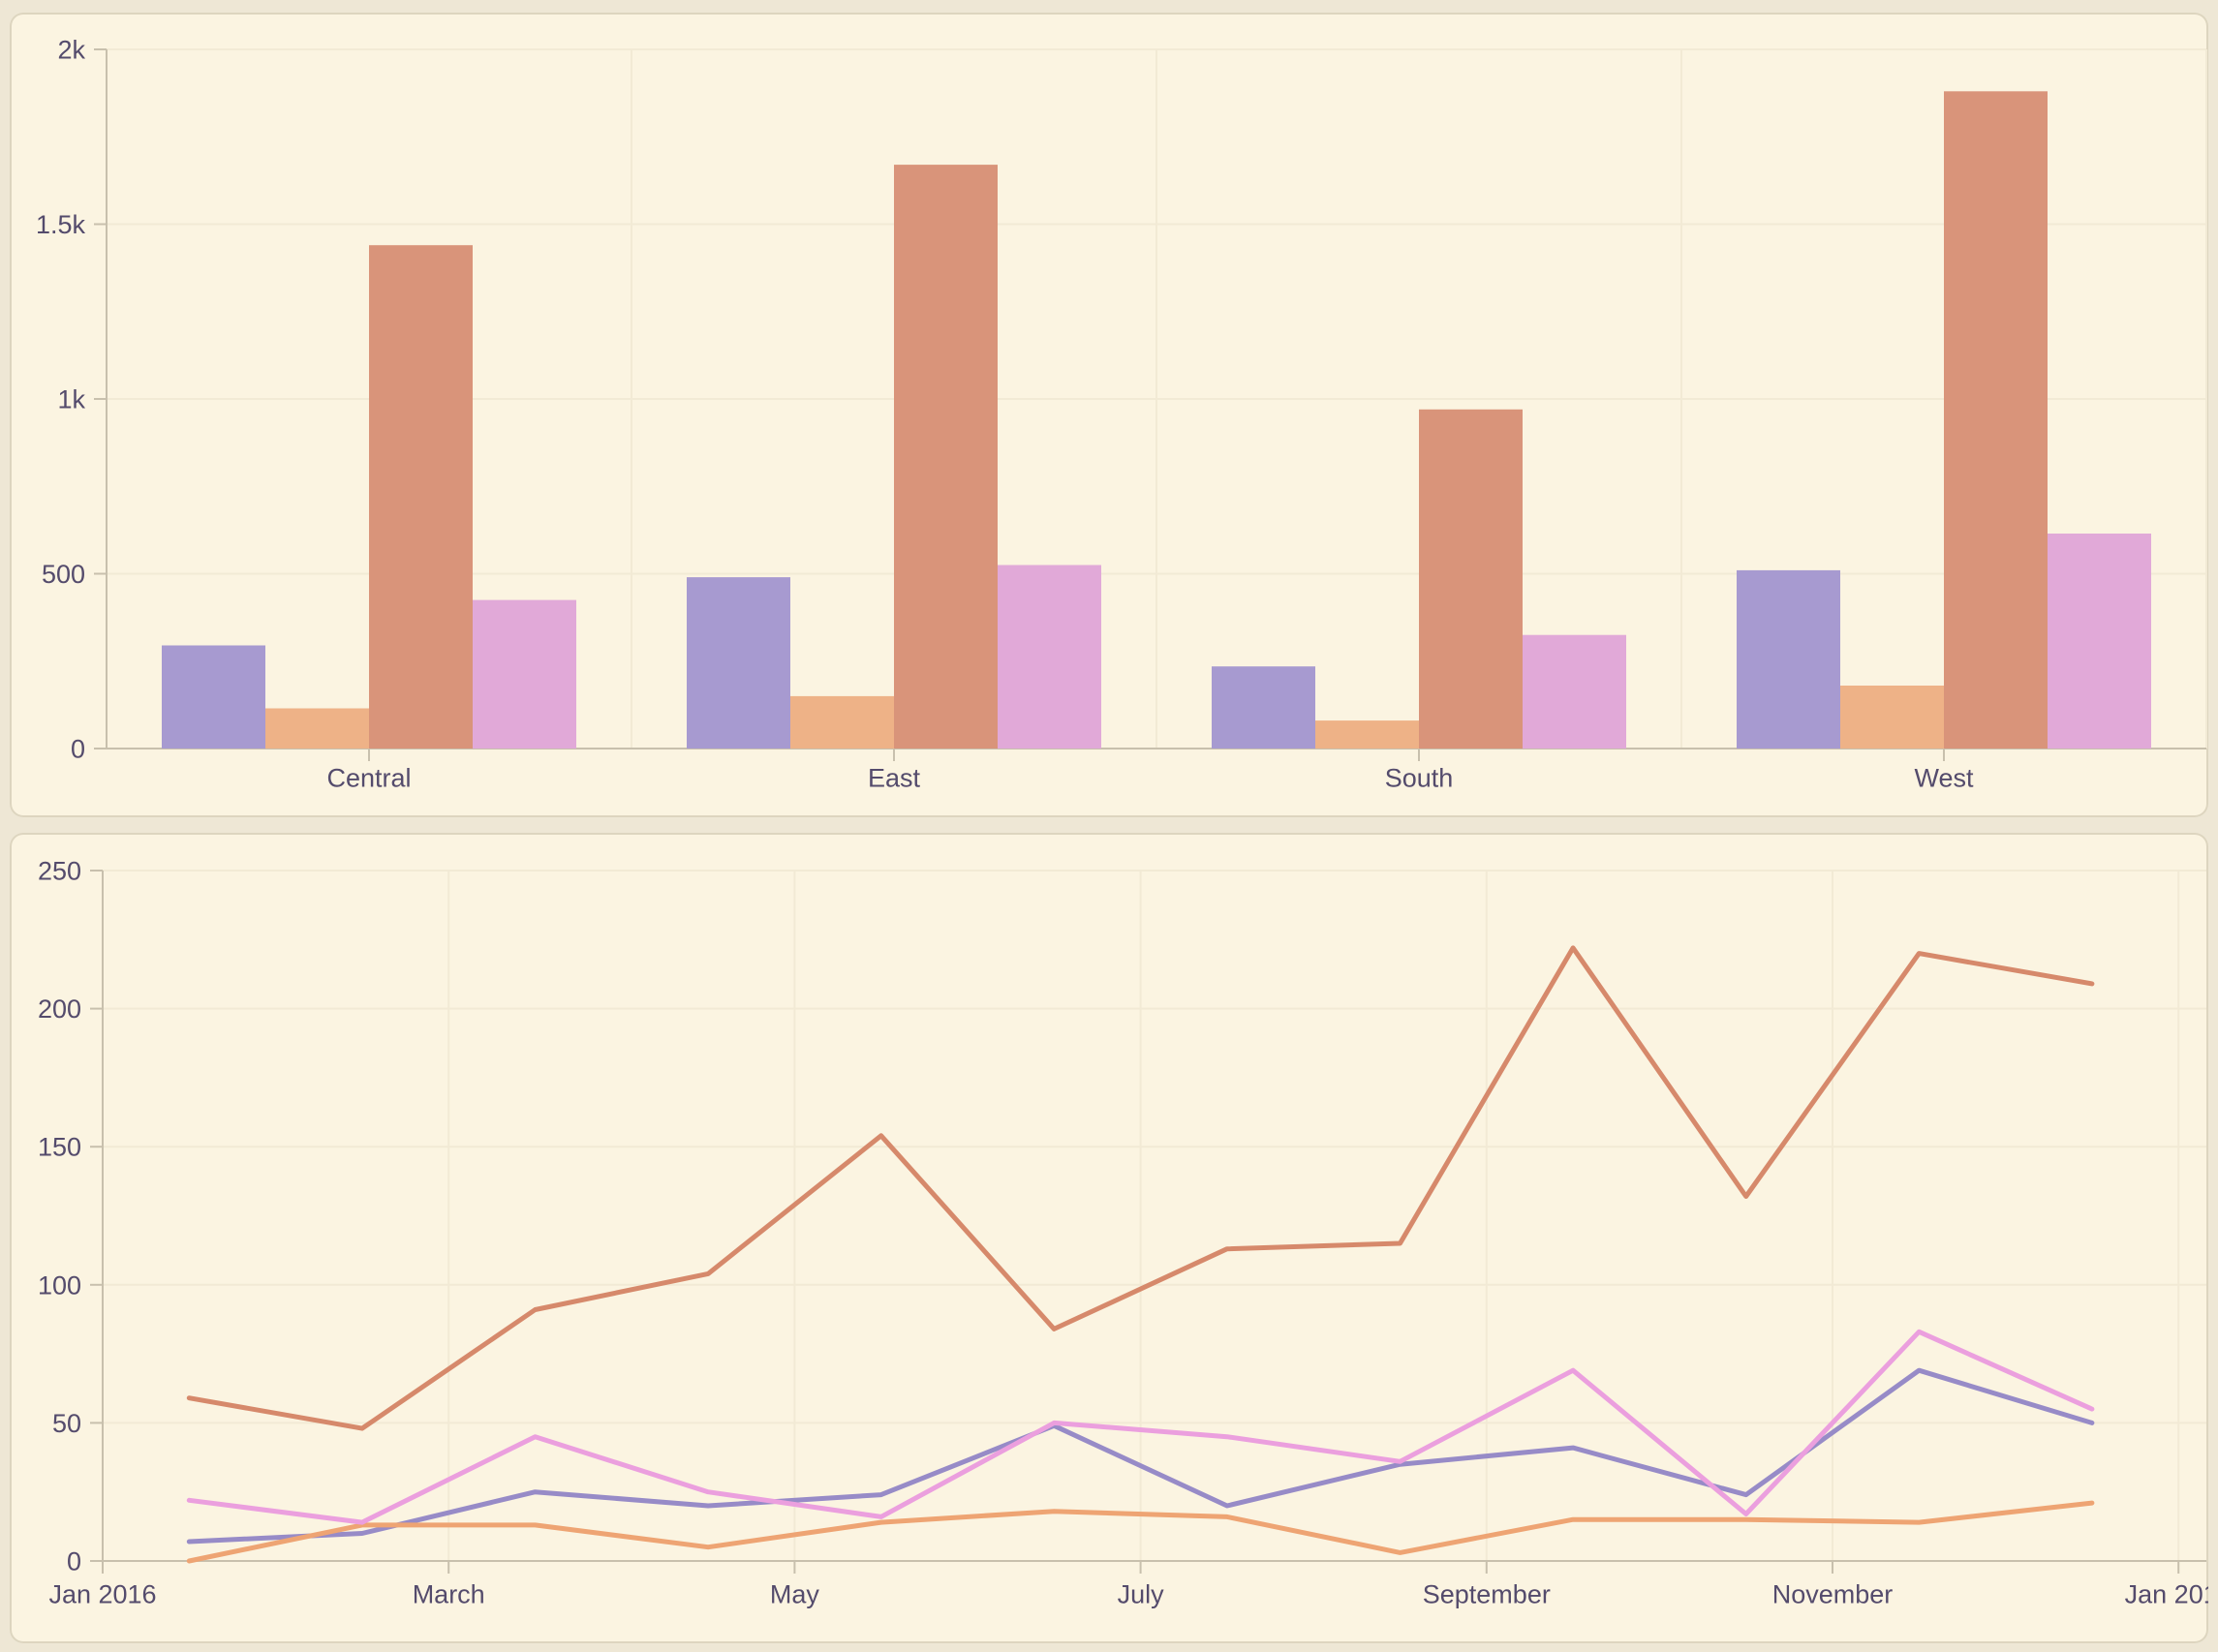 This screenshot has width=2218, height=1652. Describe the element at coordinates (1788, 659) in the screenshot. I see `bar-west-purple-series` at that location.